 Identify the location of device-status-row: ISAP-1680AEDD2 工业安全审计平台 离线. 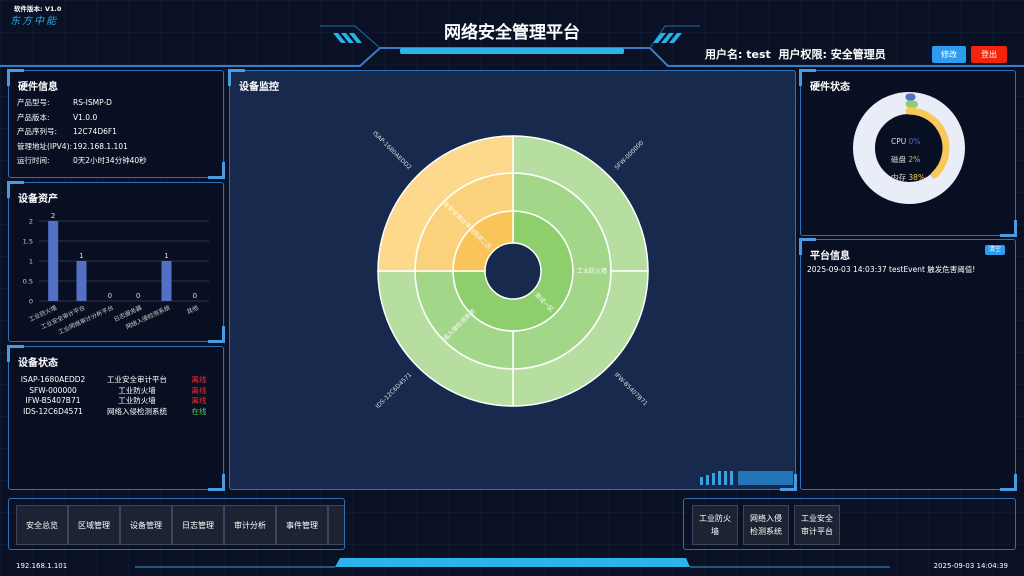
(117, 380).